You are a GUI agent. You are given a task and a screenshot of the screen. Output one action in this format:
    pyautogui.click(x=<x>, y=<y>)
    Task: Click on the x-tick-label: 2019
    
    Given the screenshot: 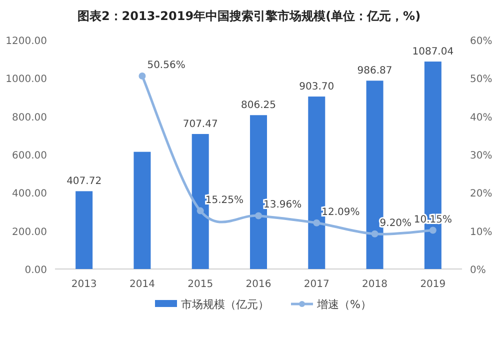 What is the action you would take?
    pyautogui.click(x=433, y=284)
    